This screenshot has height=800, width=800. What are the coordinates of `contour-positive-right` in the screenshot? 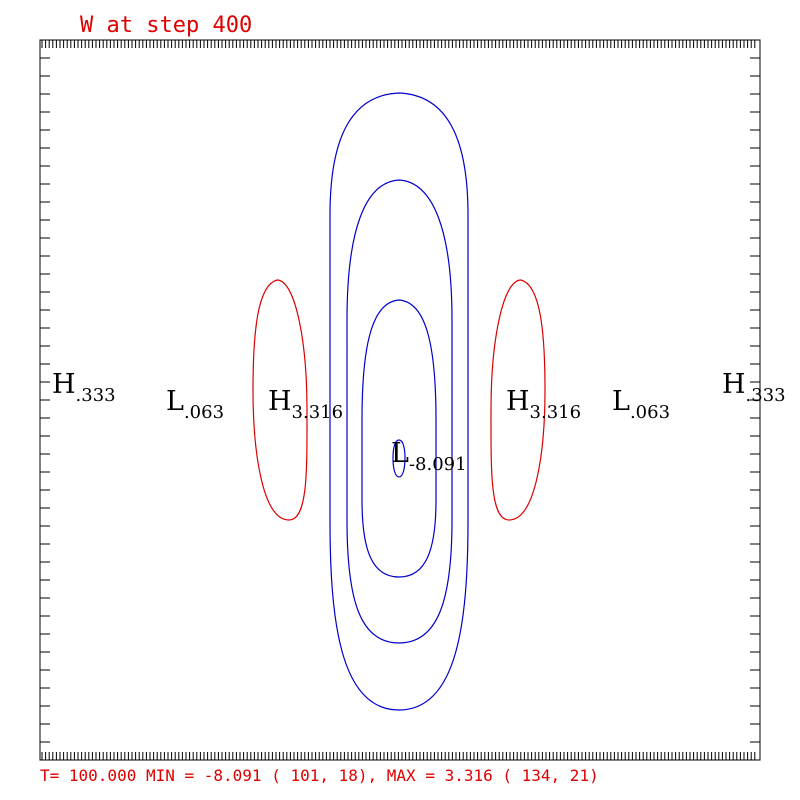 It's located at (518, 400).